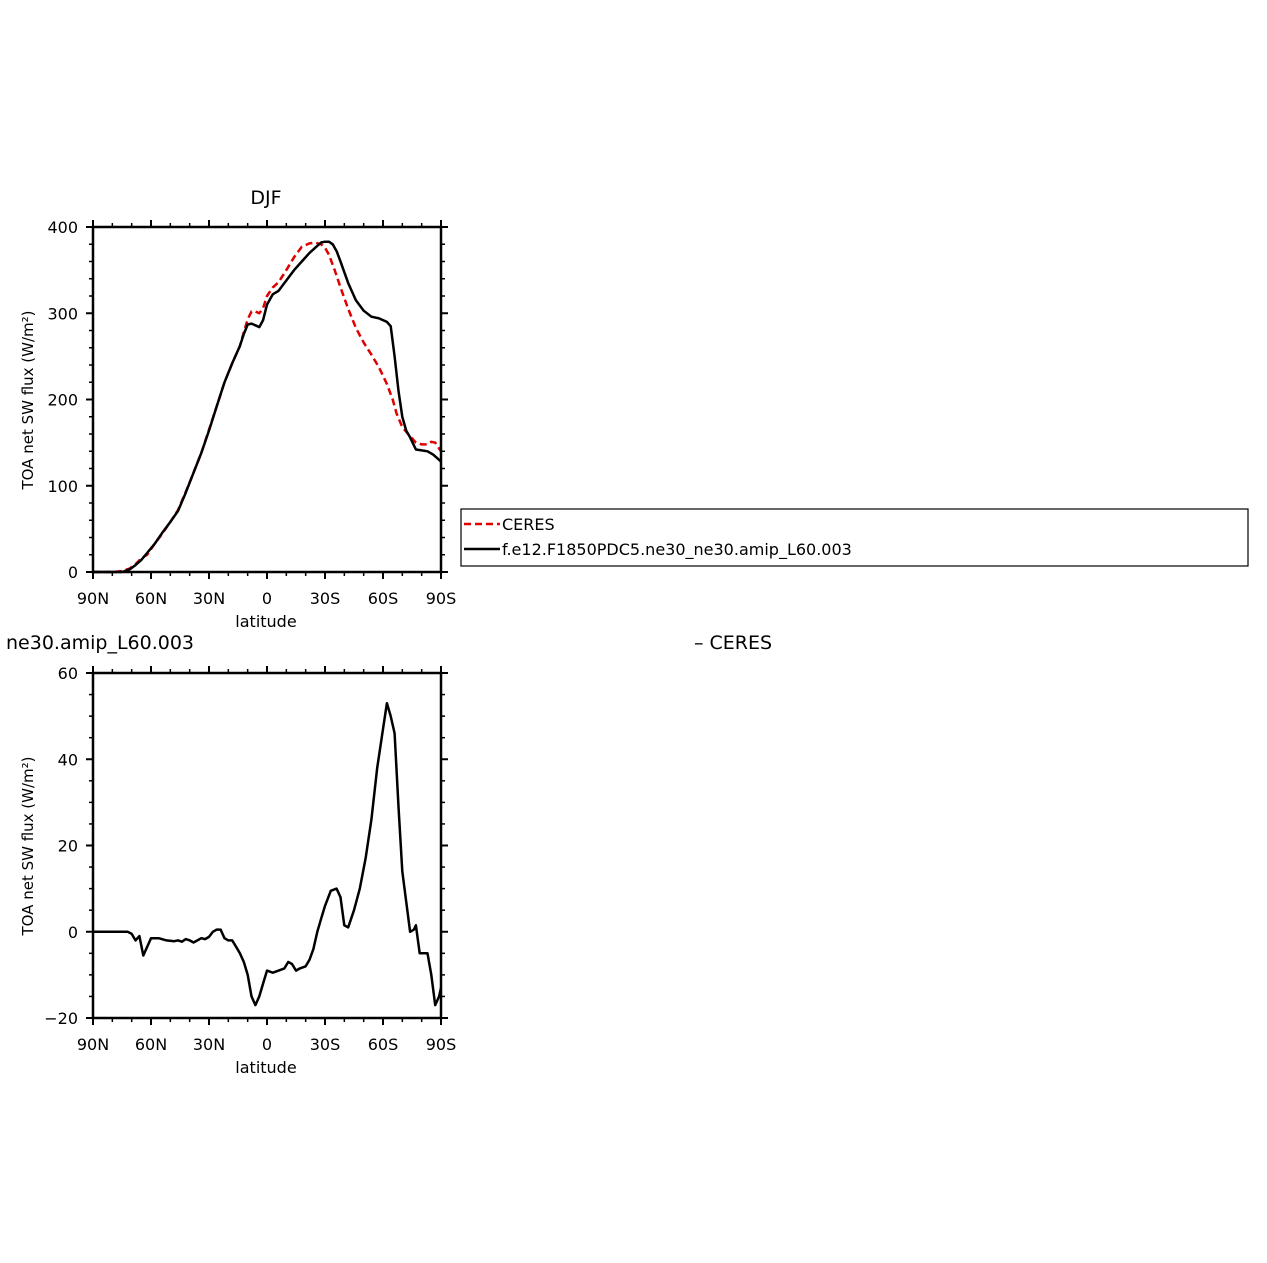 This screenshot has width=1267, height=1263. I want to click on bottom-chart-title: ne30.amip_L60.003, so click(100, 643).